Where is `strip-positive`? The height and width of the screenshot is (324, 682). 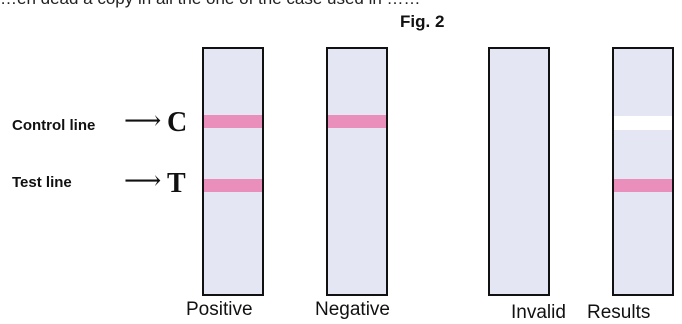
strip-positive is located at coordinates (233, 171).